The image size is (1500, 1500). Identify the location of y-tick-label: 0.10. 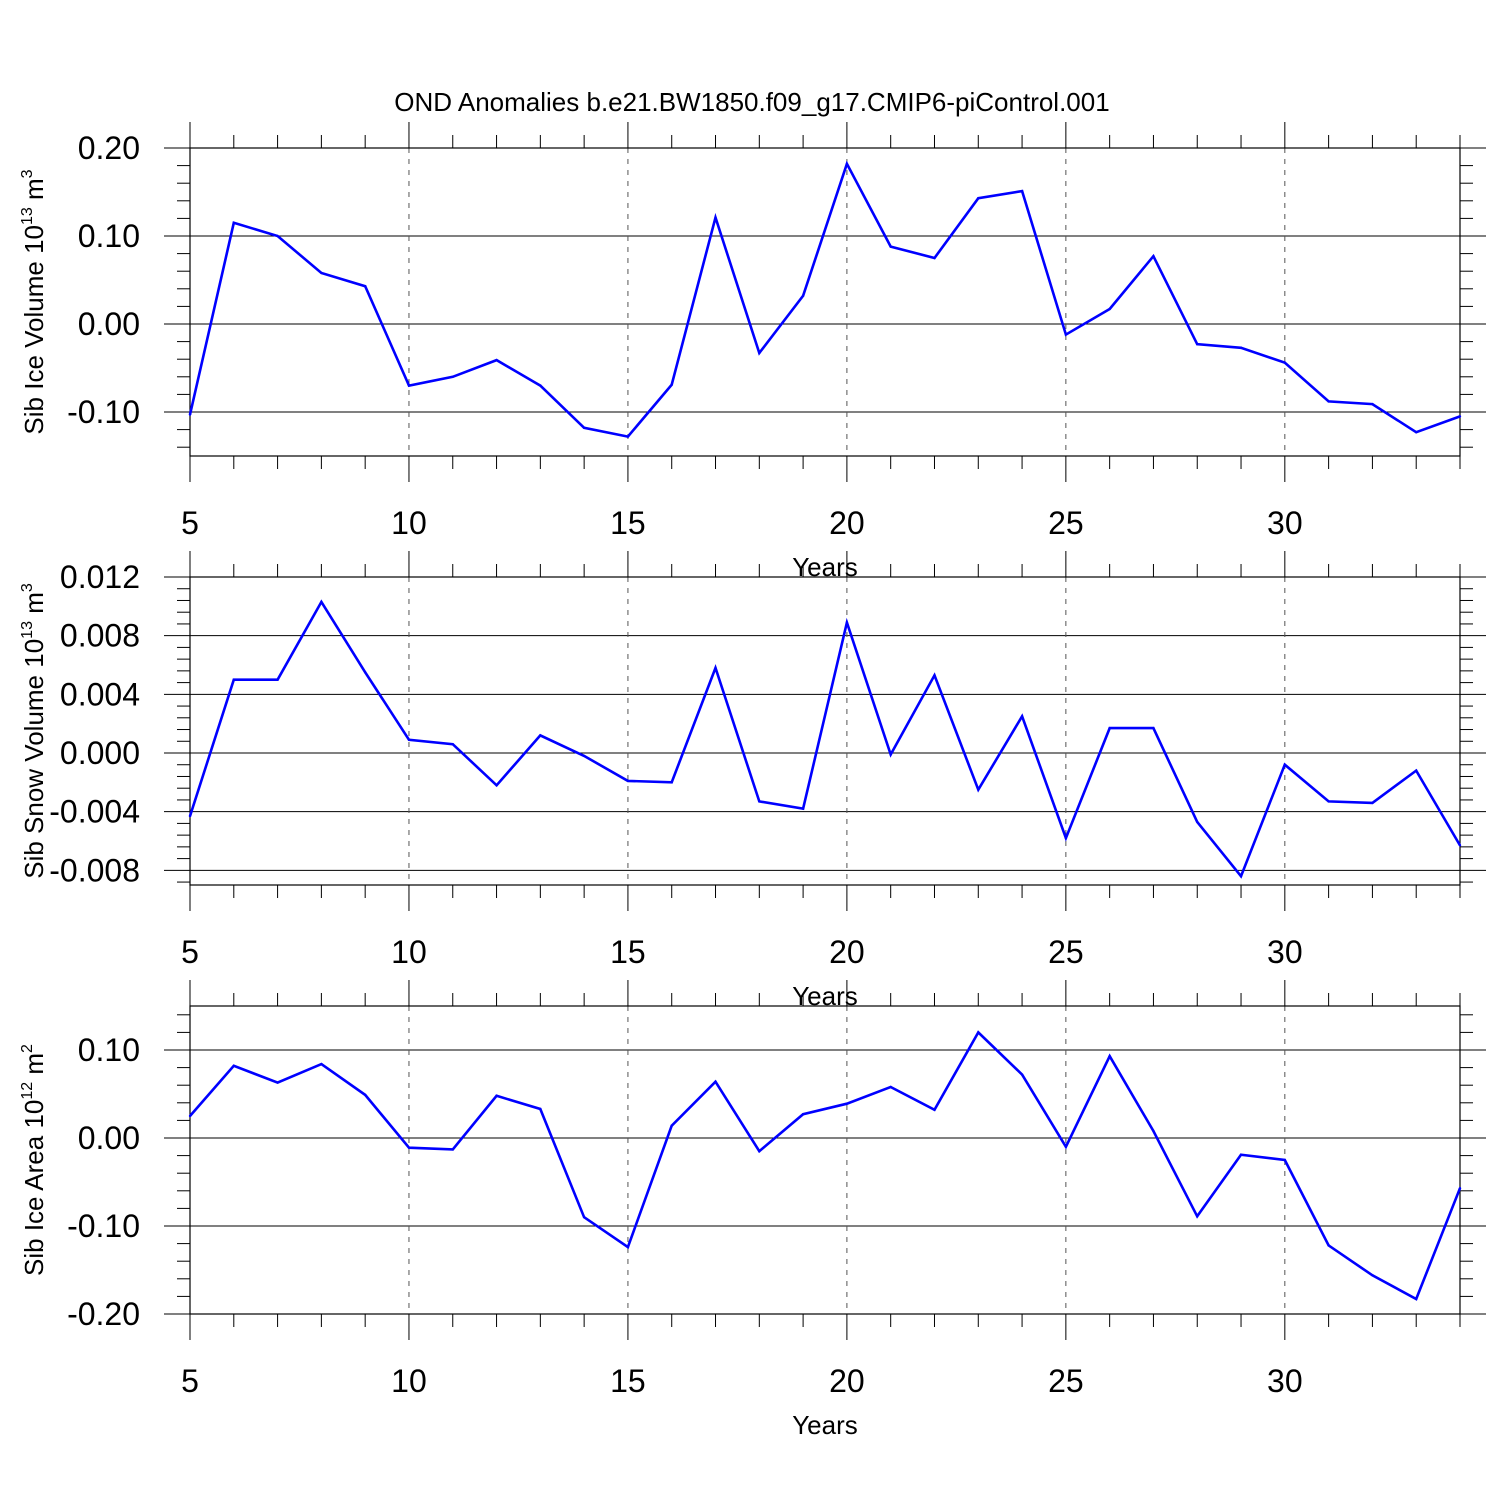
(109, 1050).